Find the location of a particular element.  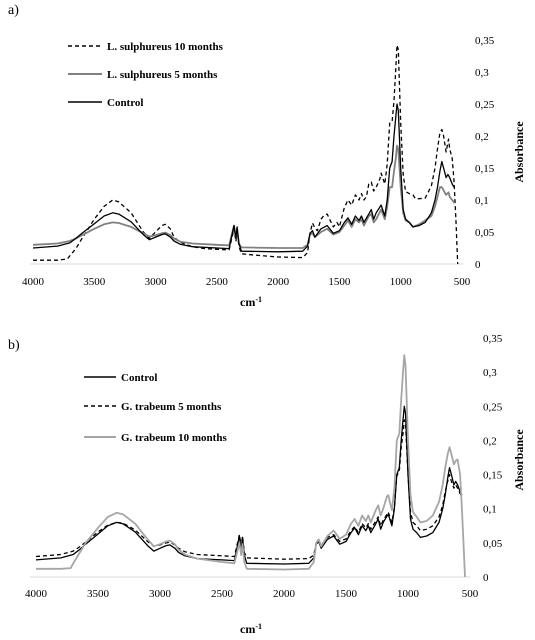

panel-label-b: b) is located at coordinates (14, 345).